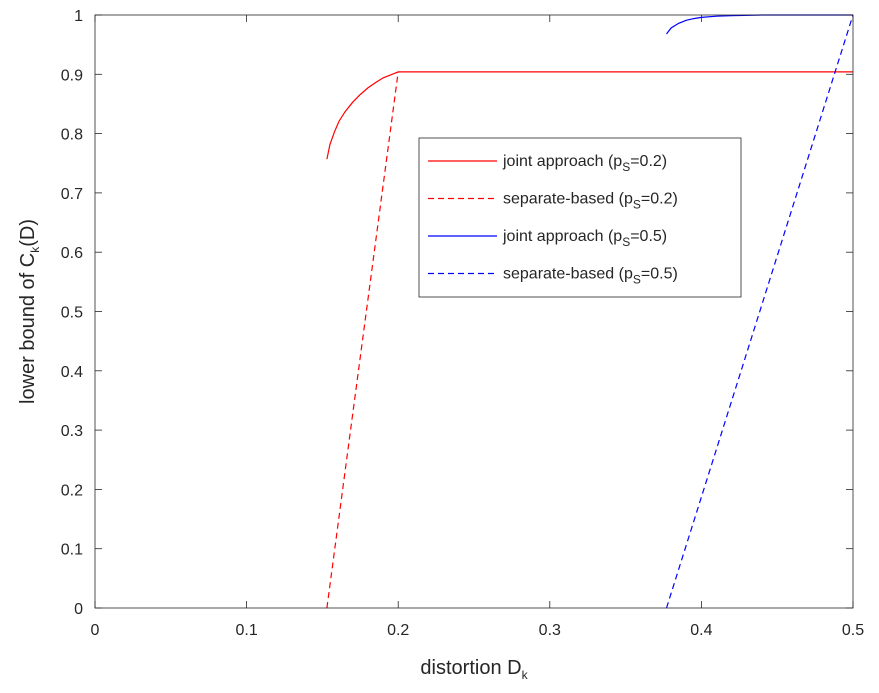  I want to click on y-tick-label: 1, so click(78, 16).